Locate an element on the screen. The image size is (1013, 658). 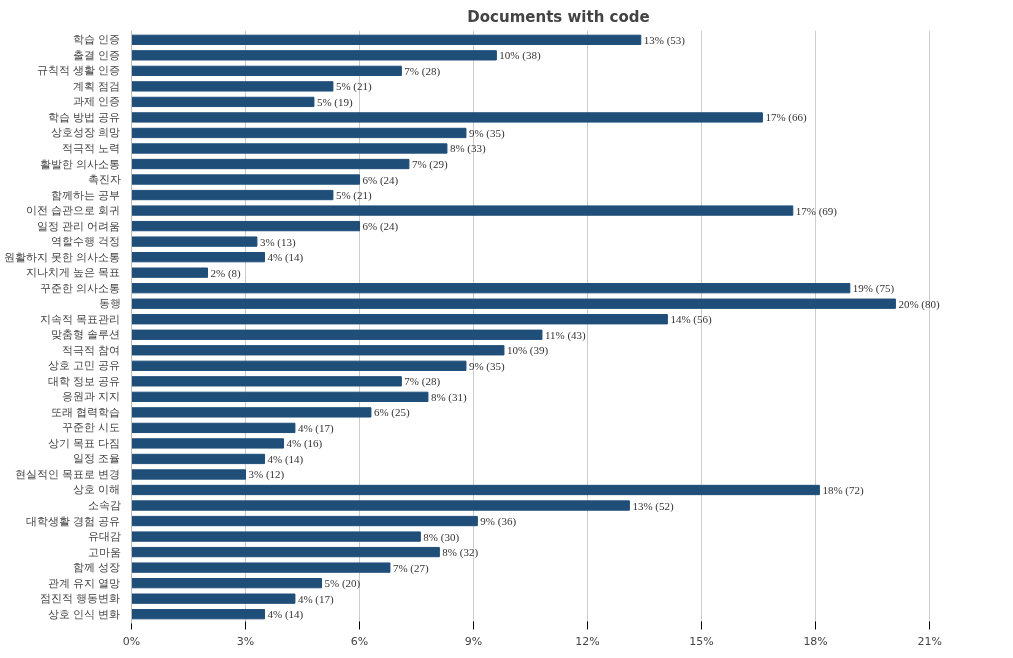
data-label: 13% (53) is located at coordinates (664, 40).